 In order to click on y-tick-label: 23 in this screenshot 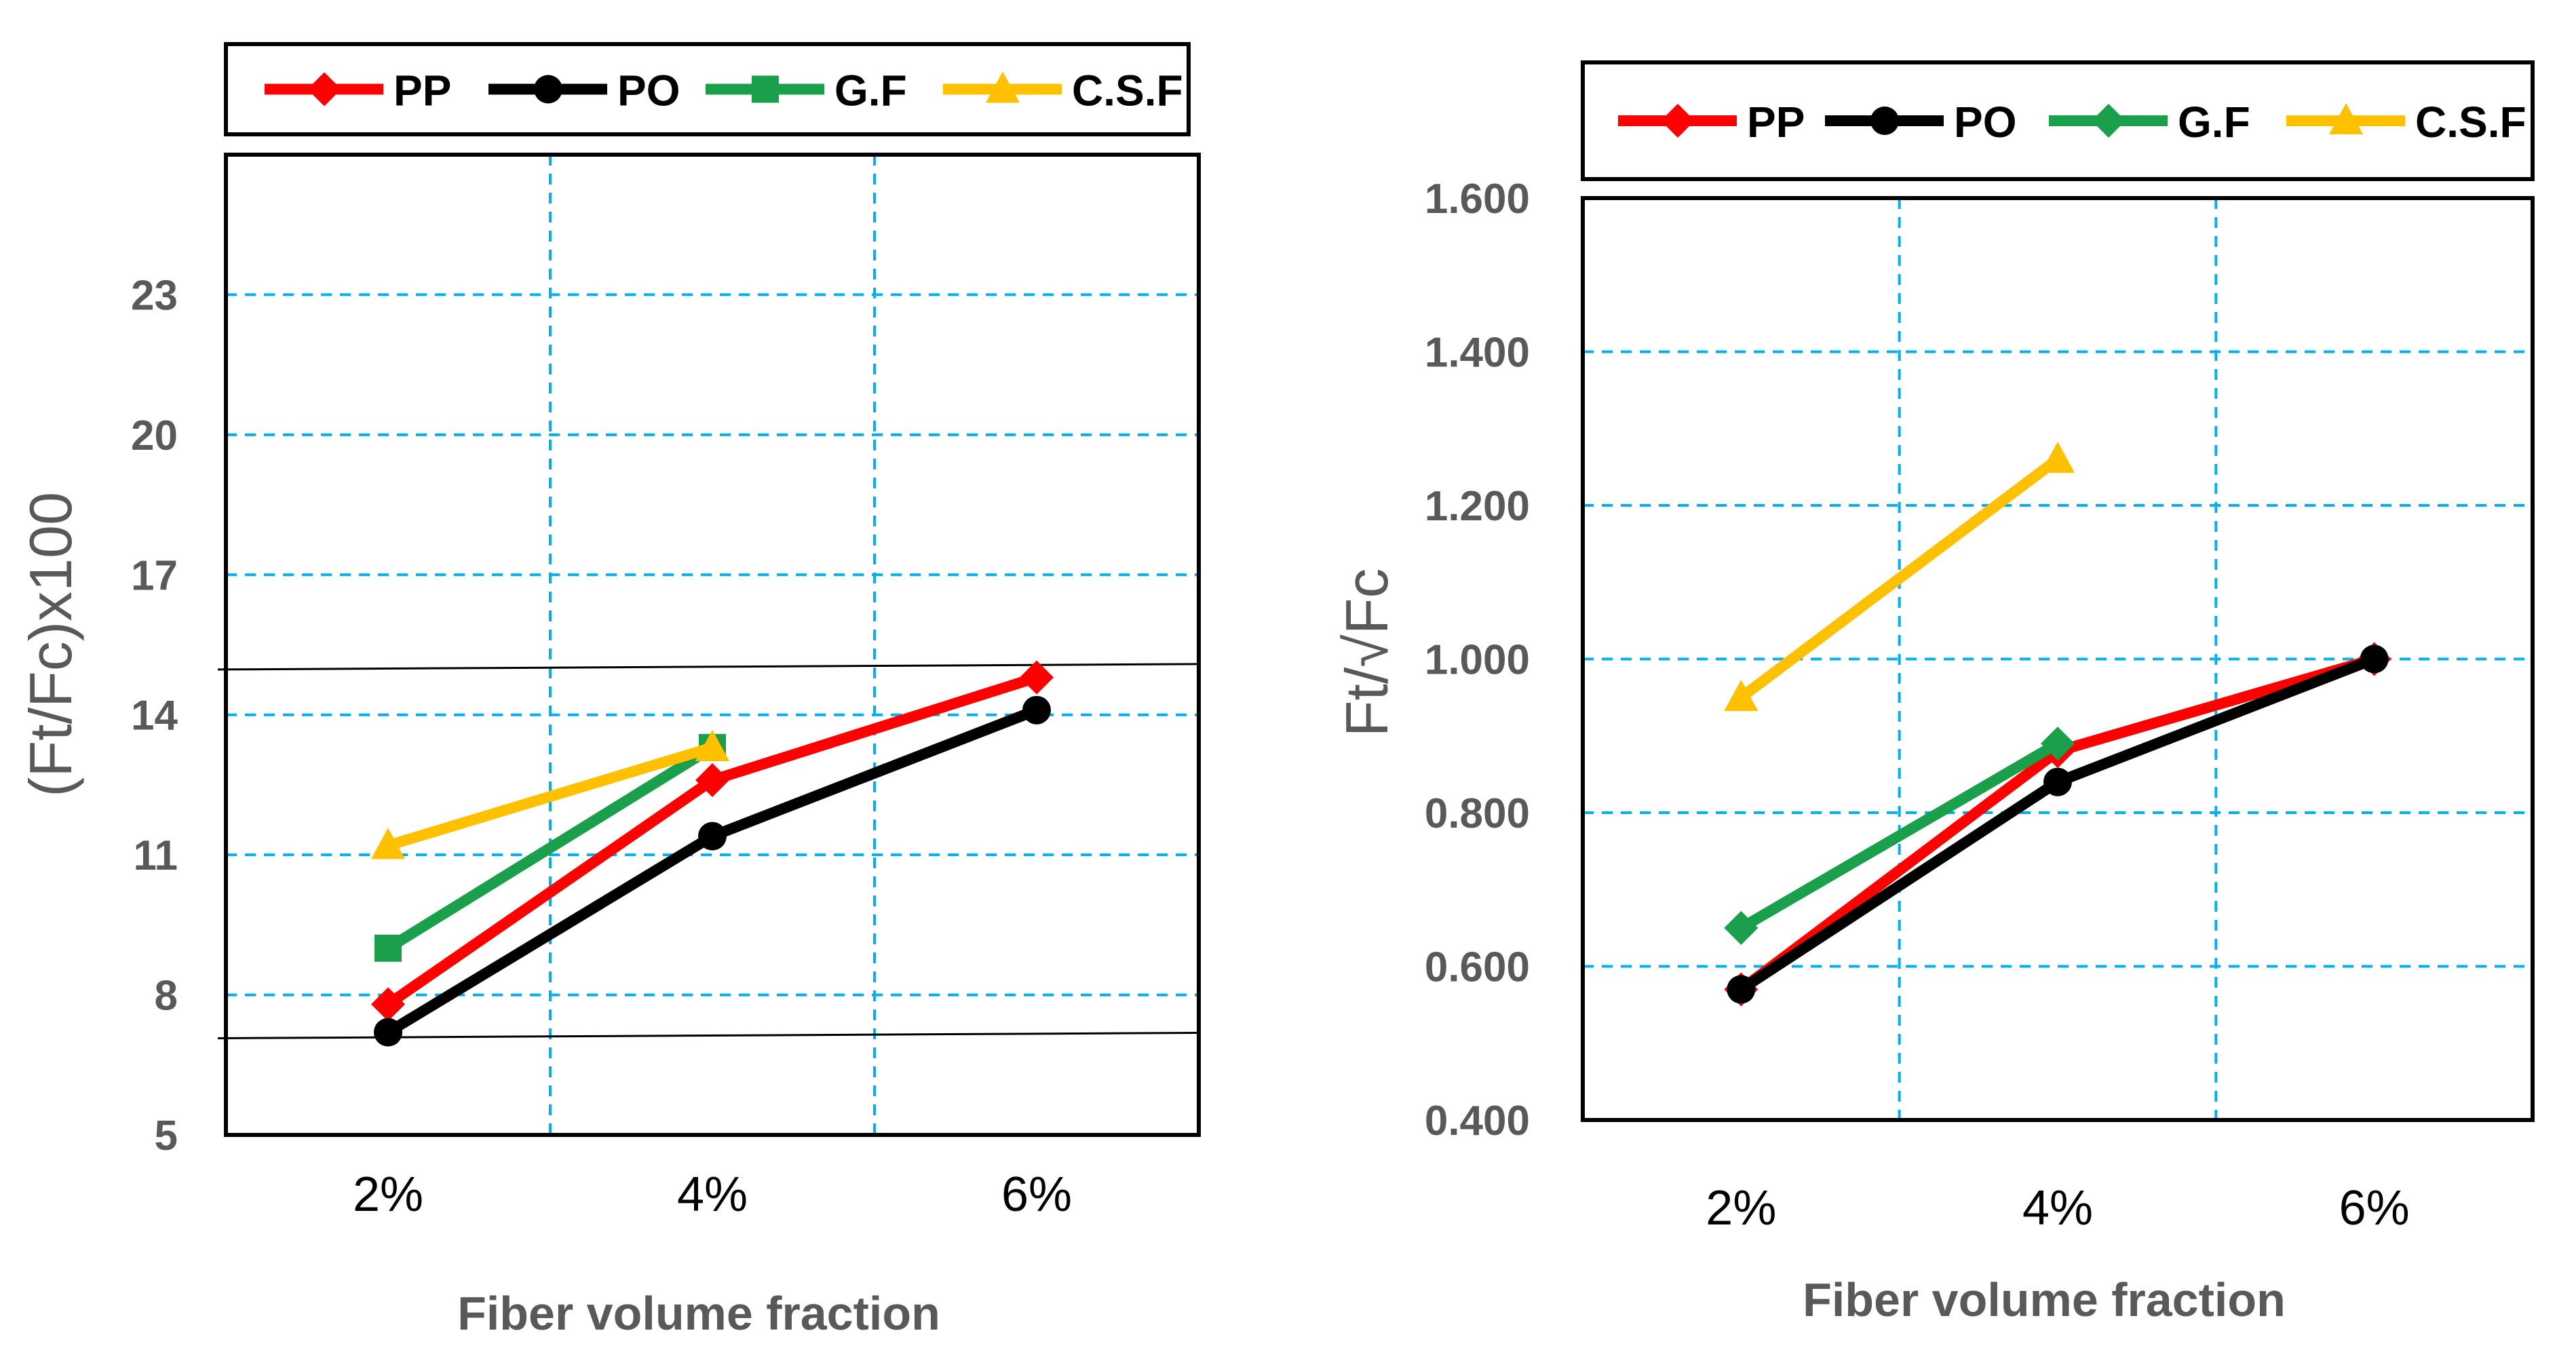, I will do `click(154, 295)`.